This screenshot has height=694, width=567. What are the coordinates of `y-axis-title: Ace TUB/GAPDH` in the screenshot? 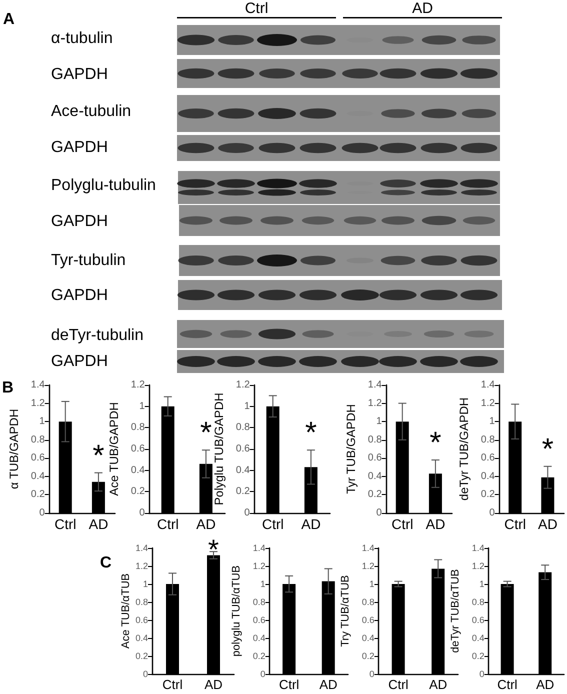 It's located at (114, 449).